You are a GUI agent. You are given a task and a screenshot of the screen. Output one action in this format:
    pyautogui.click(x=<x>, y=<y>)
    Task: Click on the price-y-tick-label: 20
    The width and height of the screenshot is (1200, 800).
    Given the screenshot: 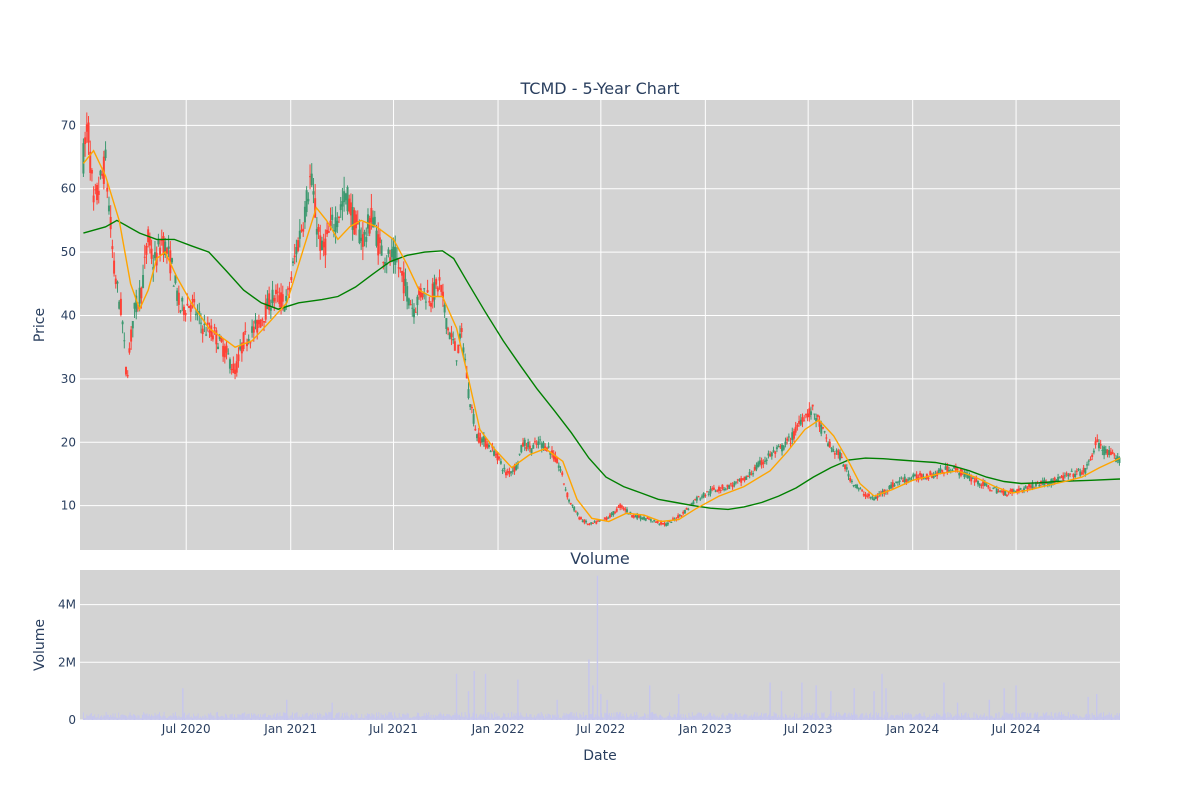 What is the action you would take?
    pyautogui.click(x=68, y=442)
    